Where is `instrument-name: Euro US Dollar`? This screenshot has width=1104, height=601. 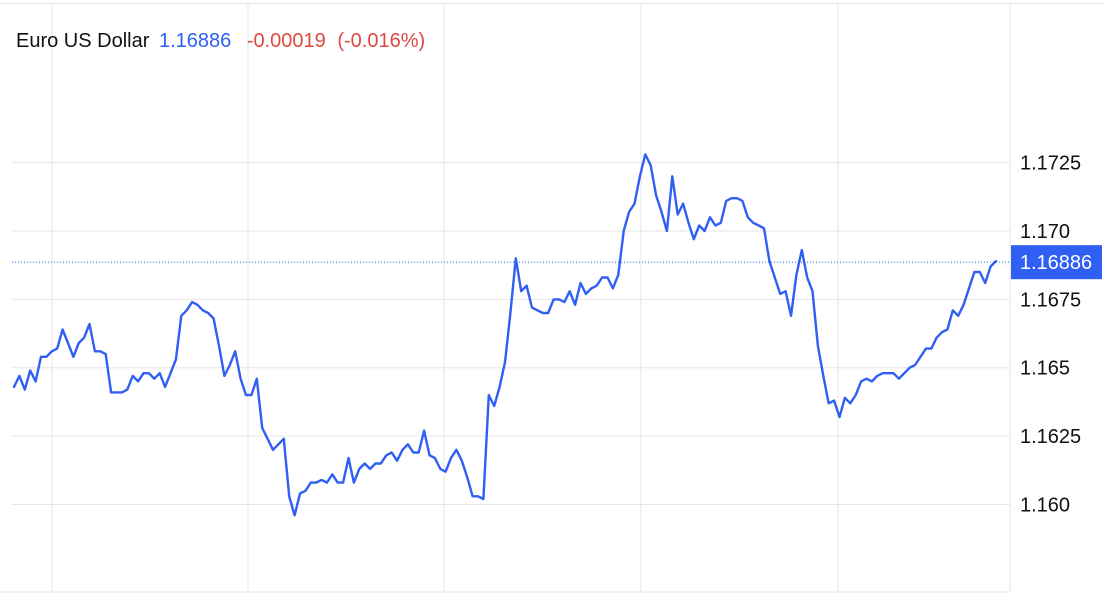
instrument-name: Euro US Dollar is located at coordinates (83, 41).